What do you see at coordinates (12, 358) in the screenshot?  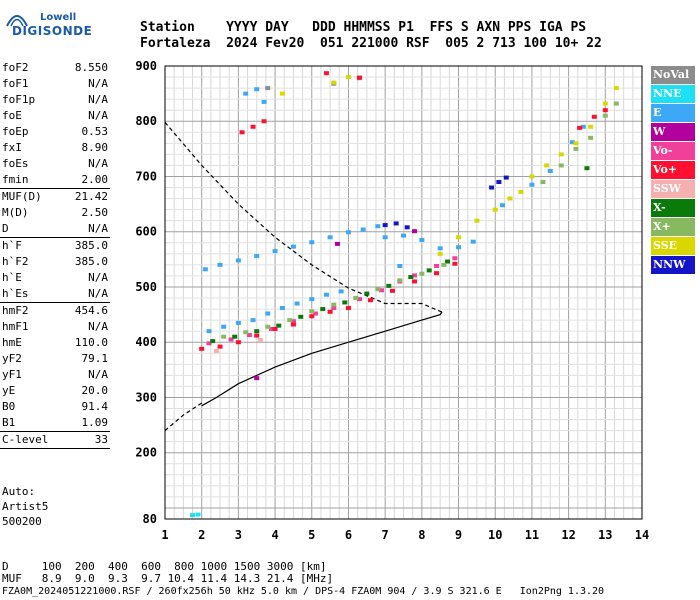 I see `param-label: yF2` at bounding box center [12, 358].